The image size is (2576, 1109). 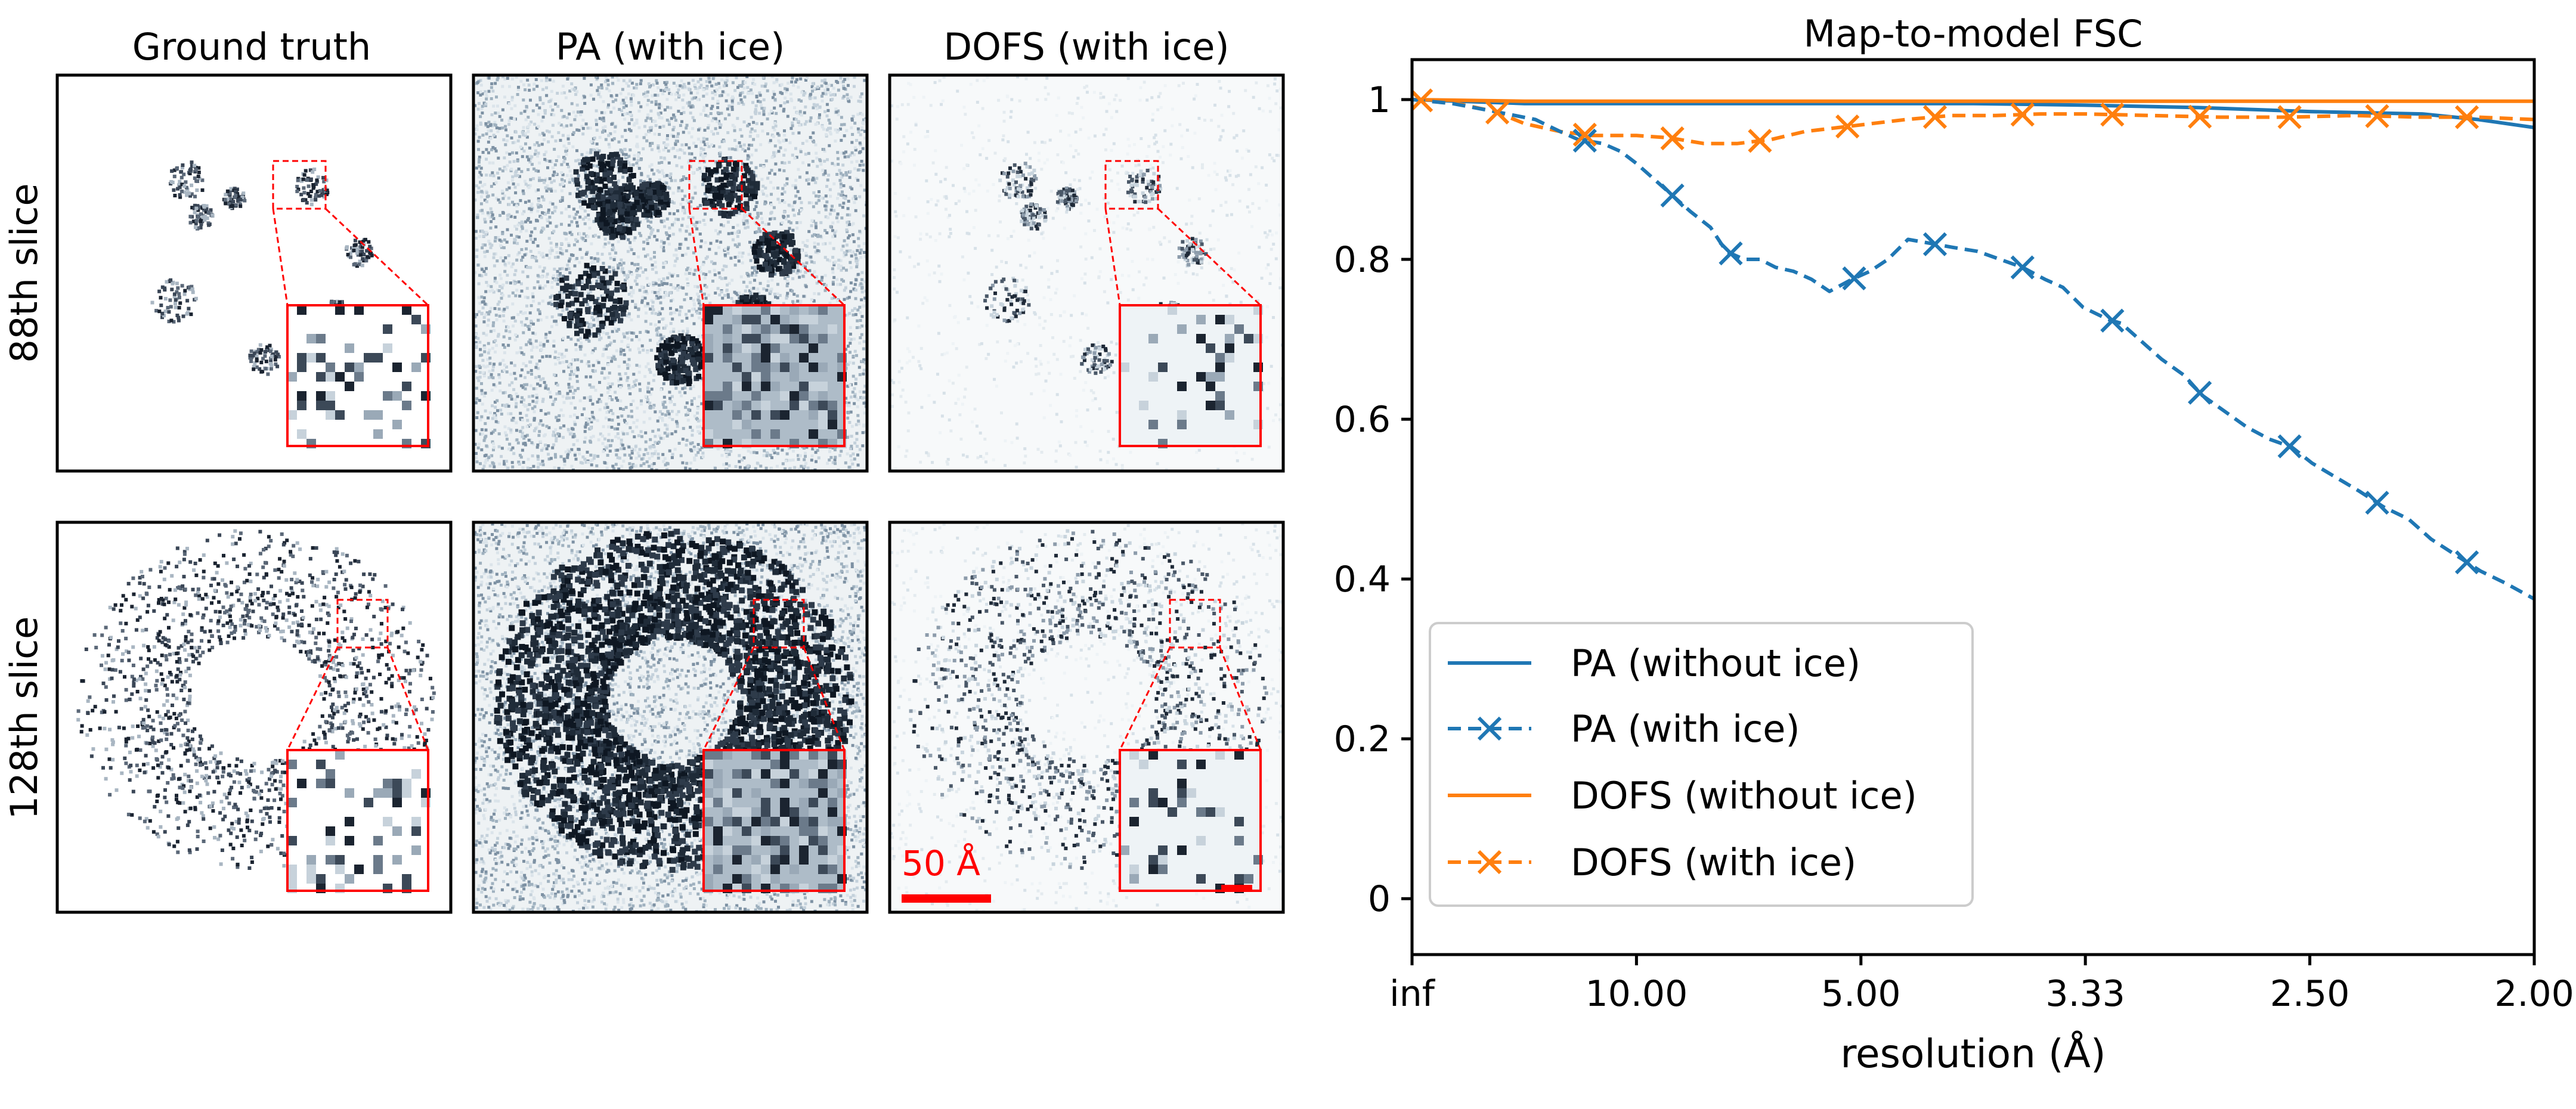 What do you see at coordinates (1362, 260) in the screenshot?
I see `y-tick-label: 0.8` at bounding box center [1362, 260].